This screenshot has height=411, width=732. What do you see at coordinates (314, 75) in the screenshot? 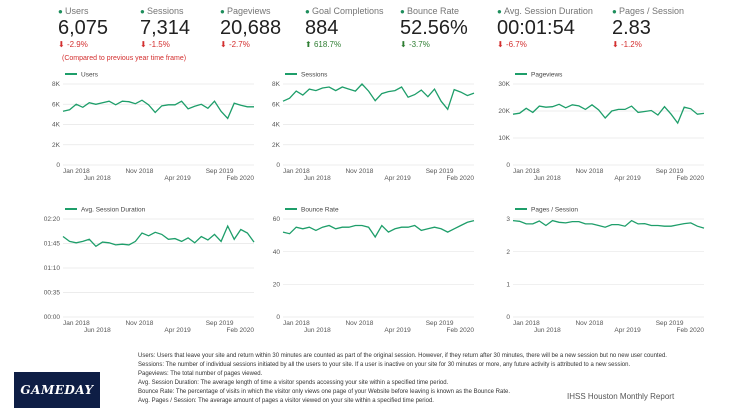
I see `legend-label: Sessions` at bounding box center [314, 75].